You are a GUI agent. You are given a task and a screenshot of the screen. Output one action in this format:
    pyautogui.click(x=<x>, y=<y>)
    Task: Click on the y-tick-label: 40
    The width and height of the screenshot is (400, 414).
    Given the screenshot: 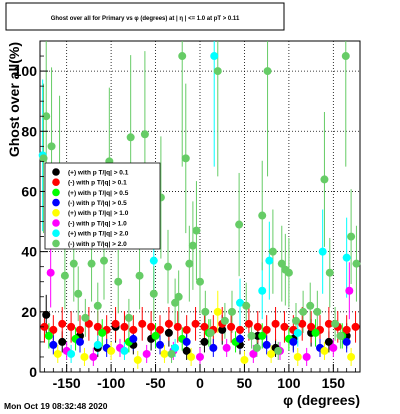 What is the action you would take?
    pyautogui.click(x=29, y=252)
    